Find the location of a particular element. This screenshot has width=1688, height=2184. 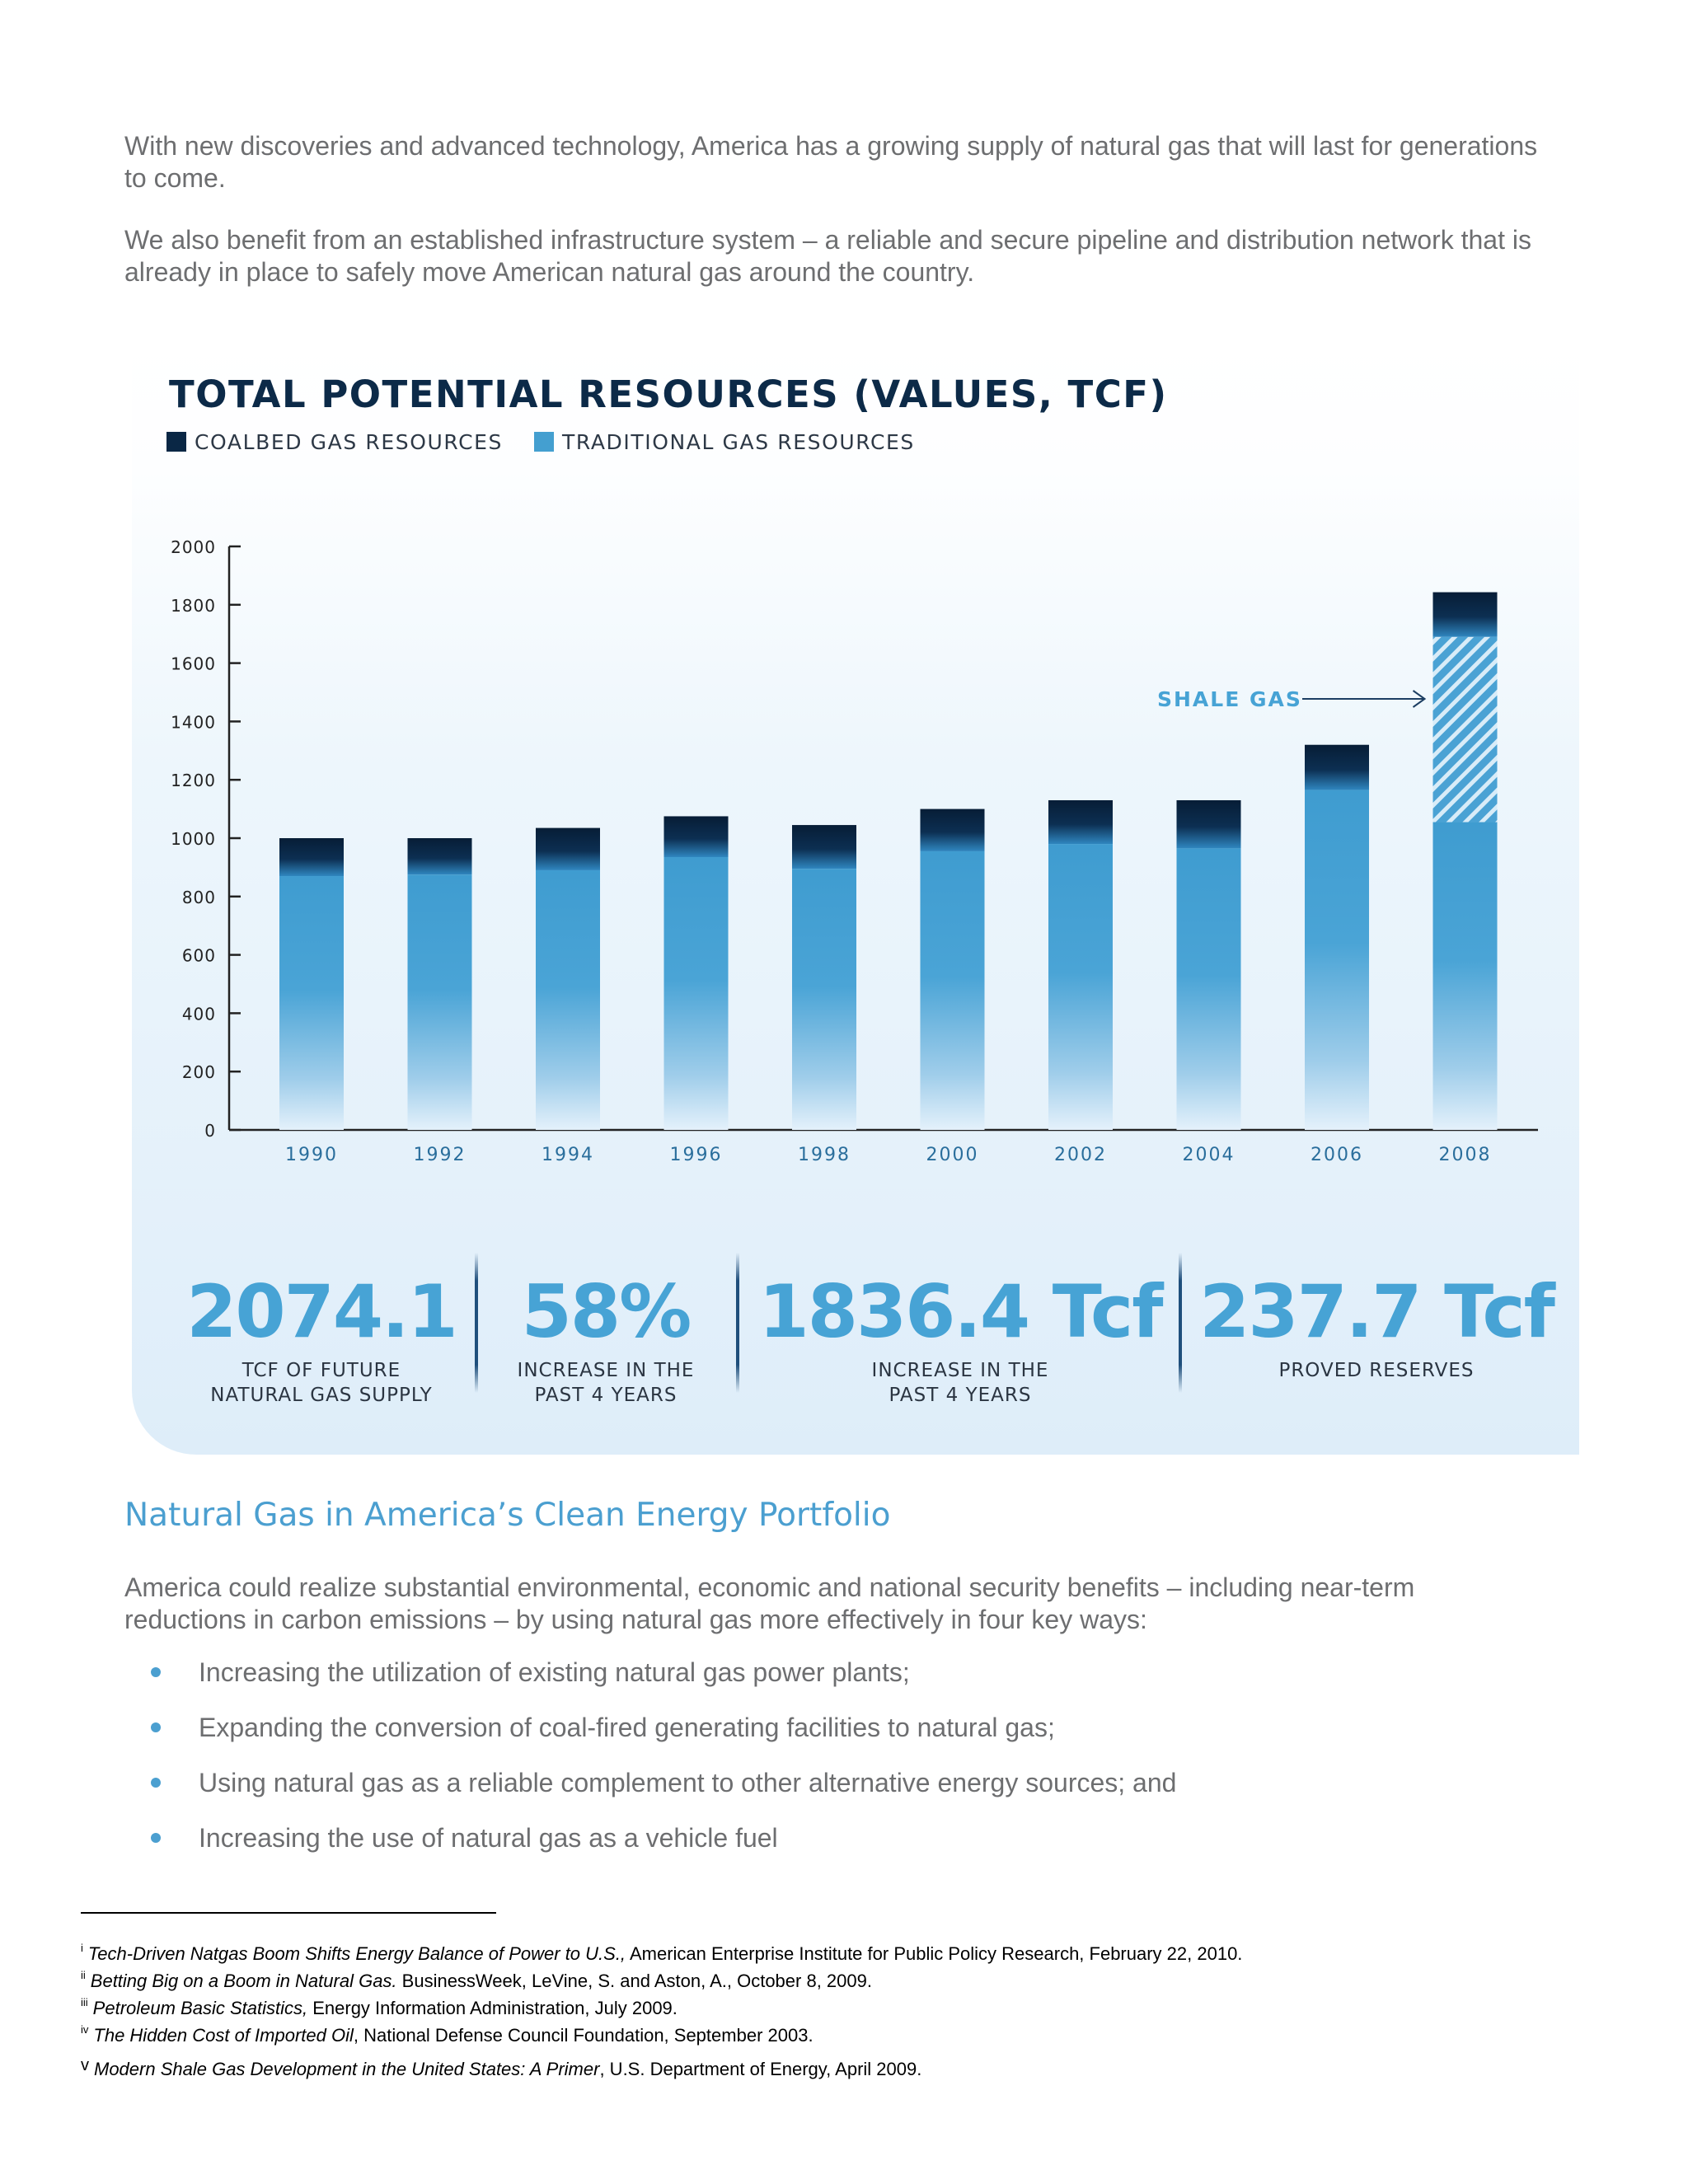

footnote-marker: ii is located at coordinates (83, 1975).